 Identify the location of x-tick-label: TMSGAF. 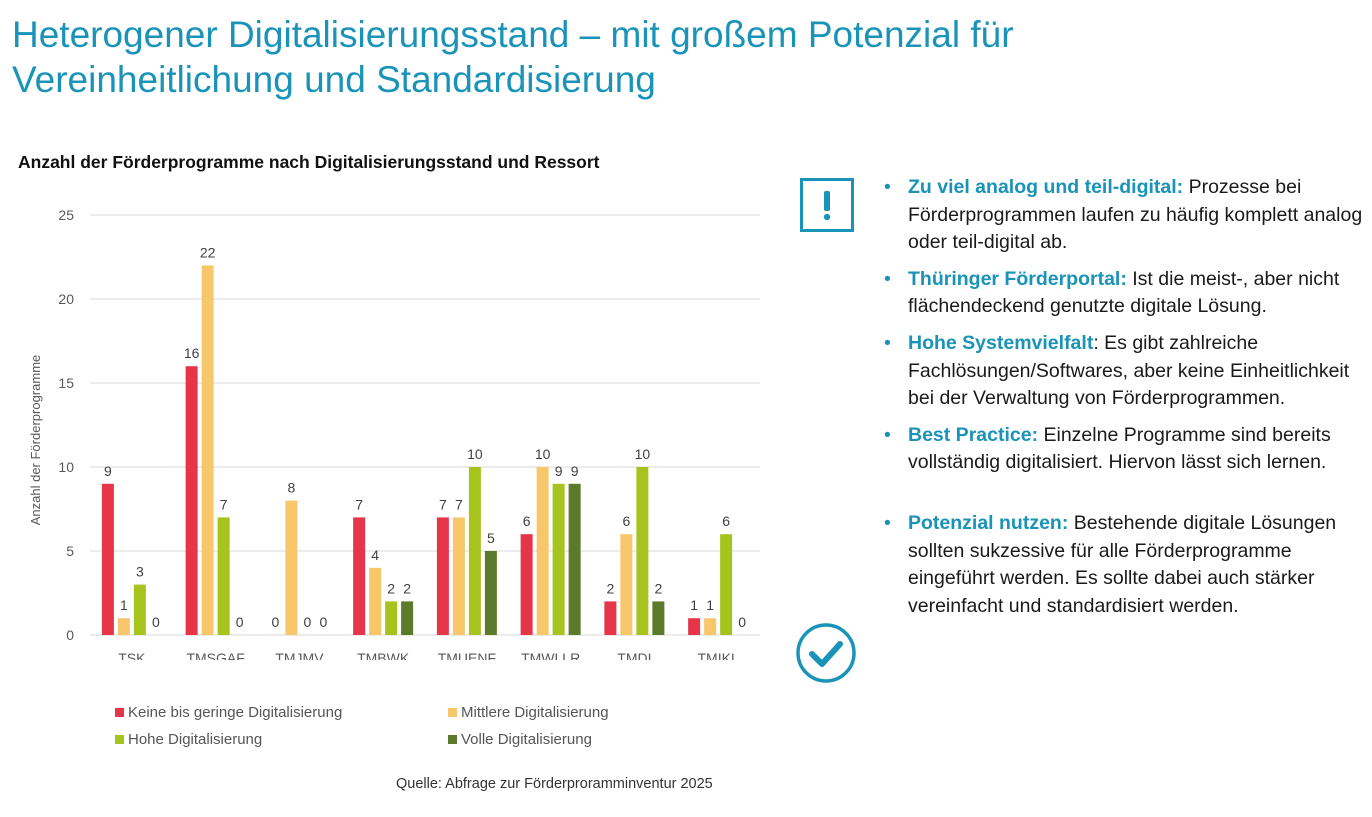
(215, 655).